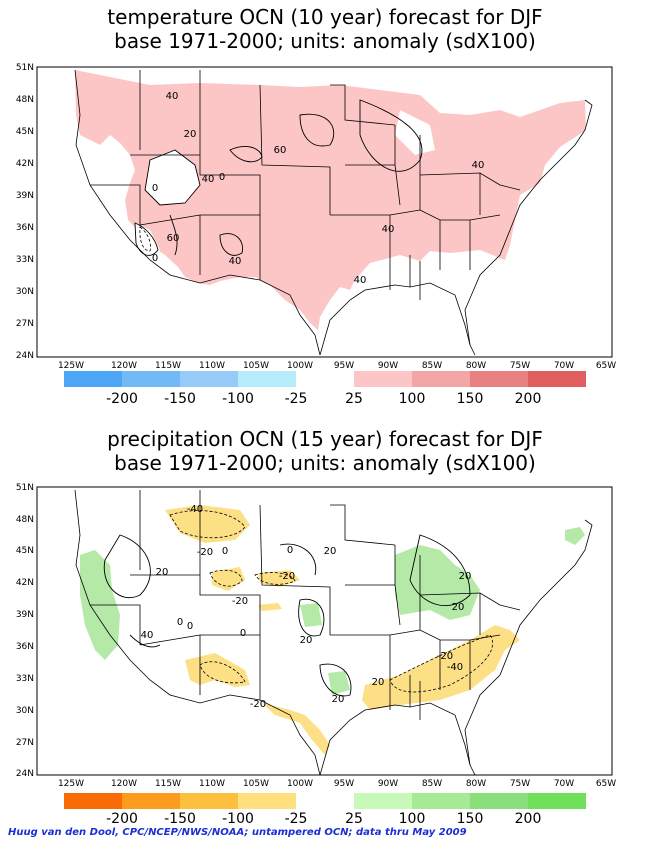 Image resolution: width=650 pixels, height=841 pixels. What do you see at coordinates (331, 601) in the screenshot?
I see `precipitation-negative-contours` at bounding box center [331, 601].